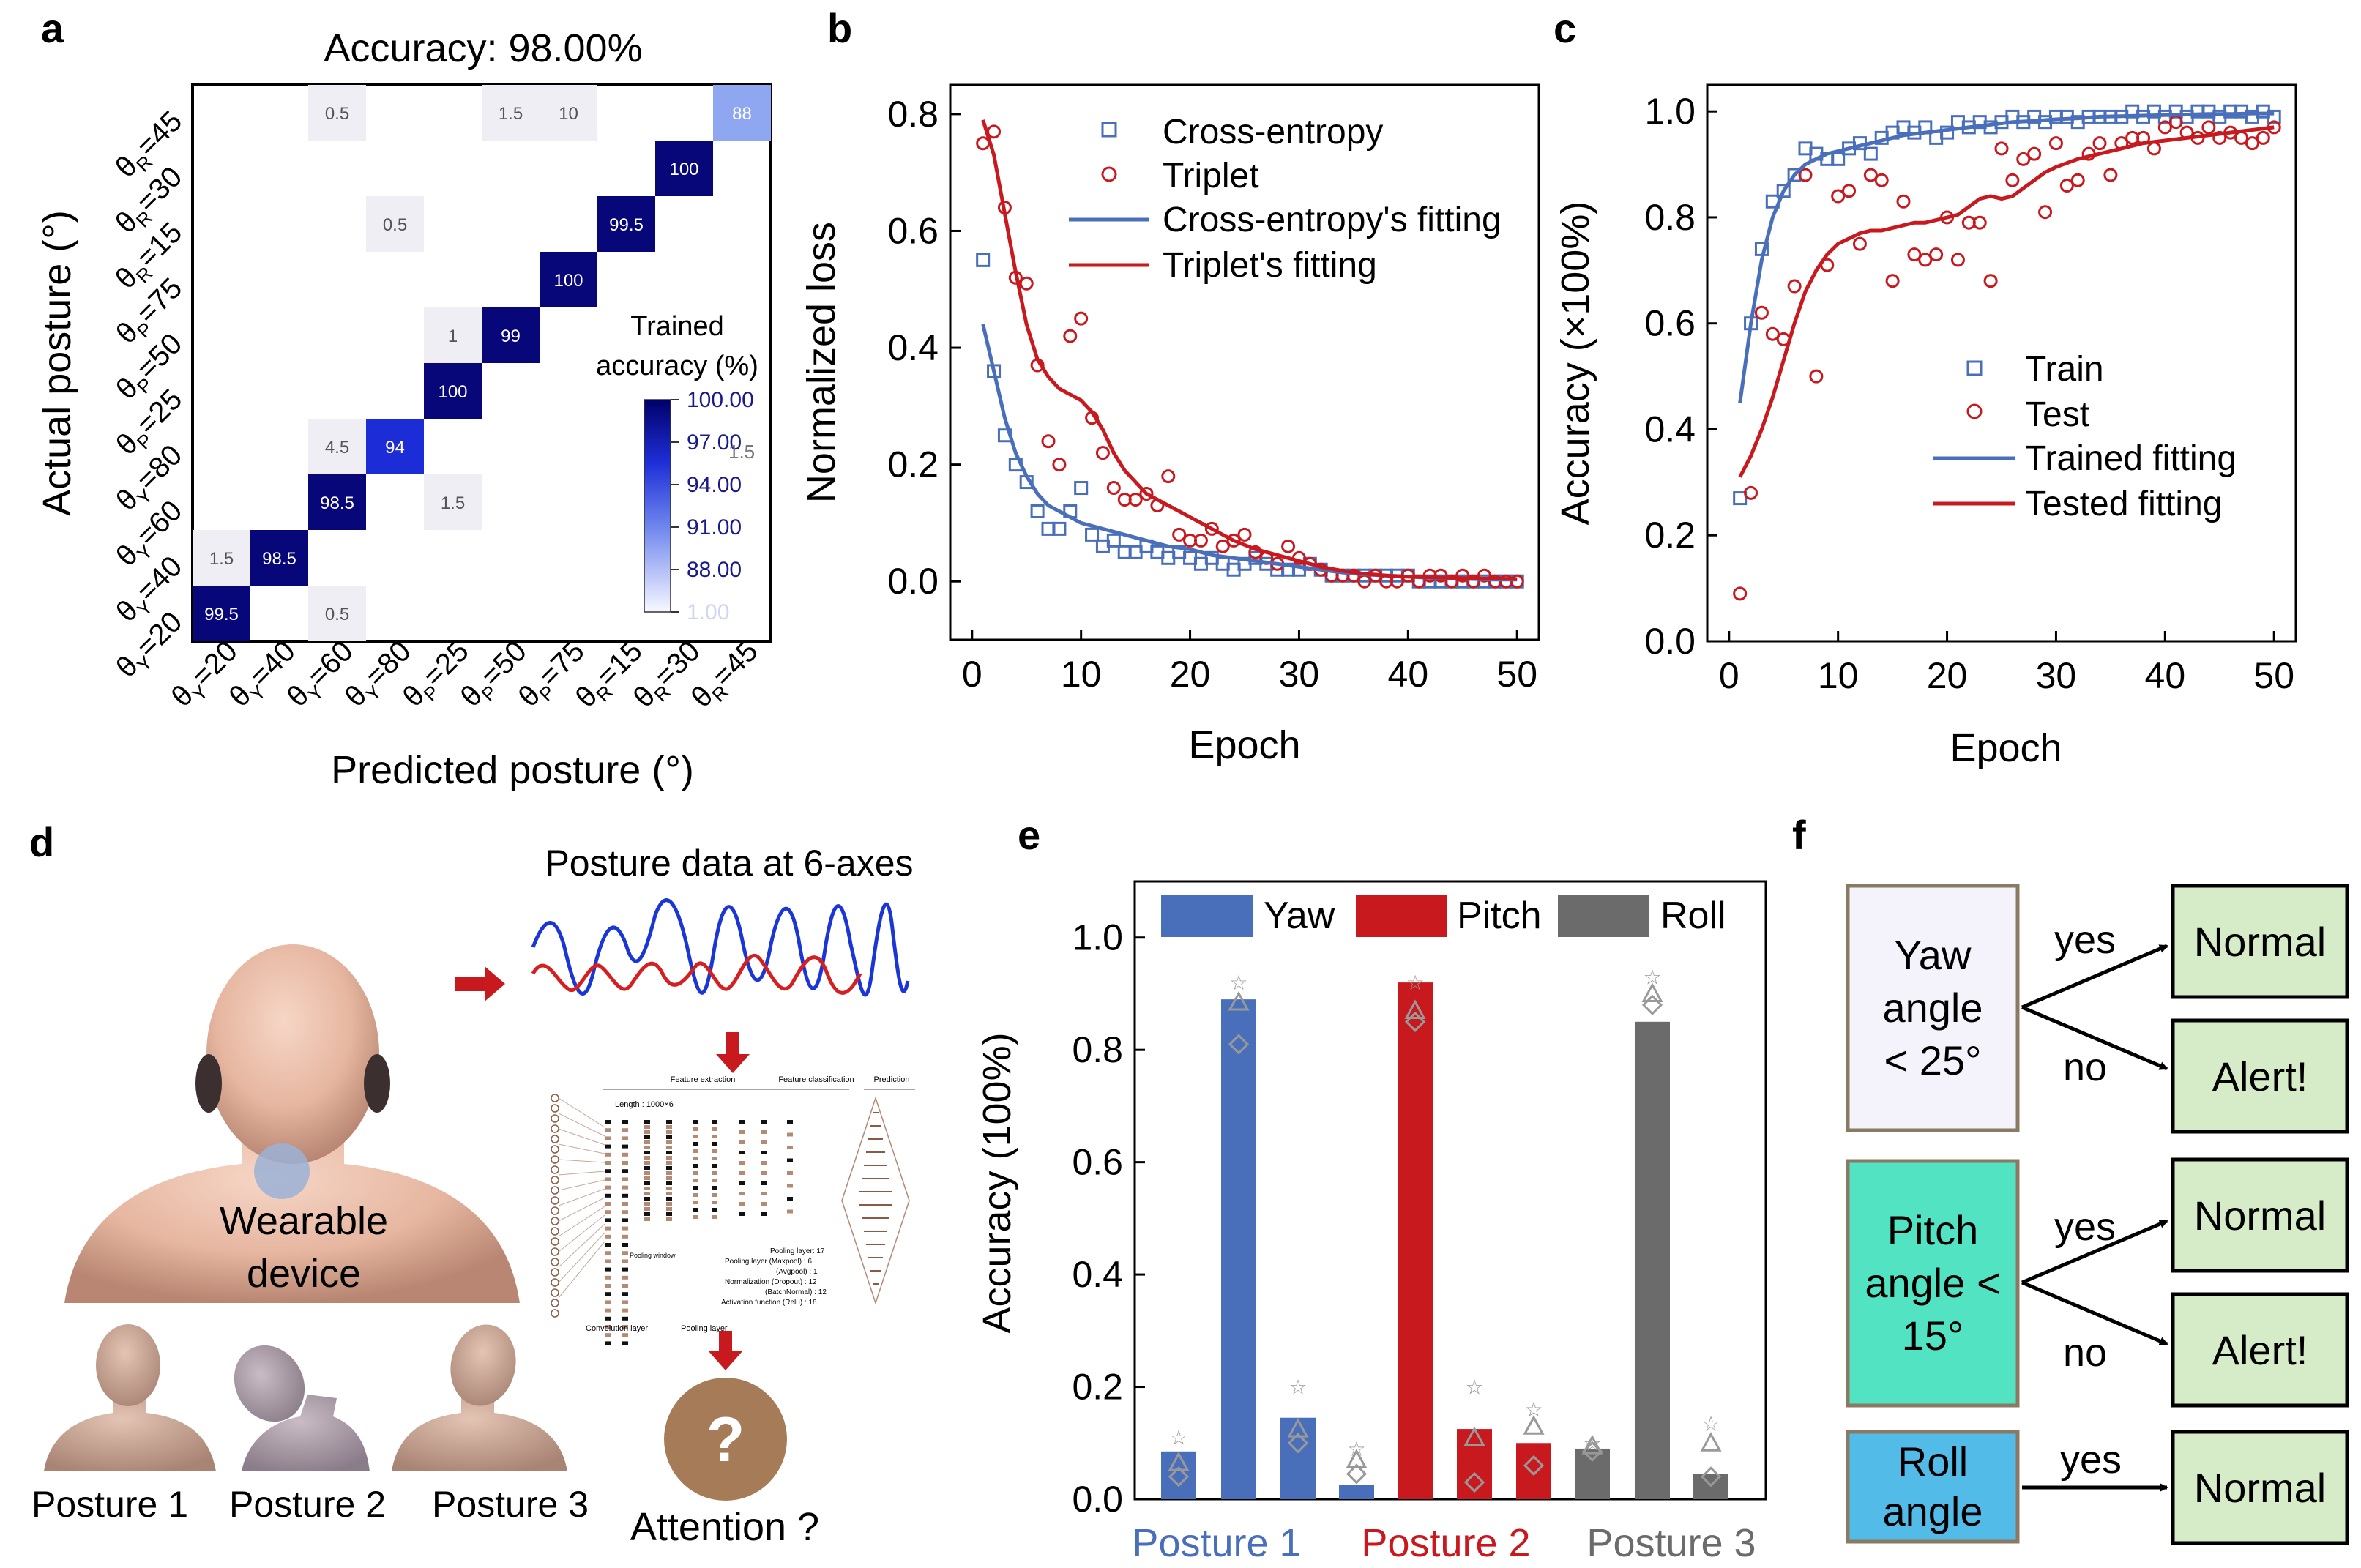 The width and height of the screenshot is (2361, 1568). What do you see at coordinates (2064, 369) in the screenshot?
I see `legend-label: Train` at bounding box center [2064, 369].